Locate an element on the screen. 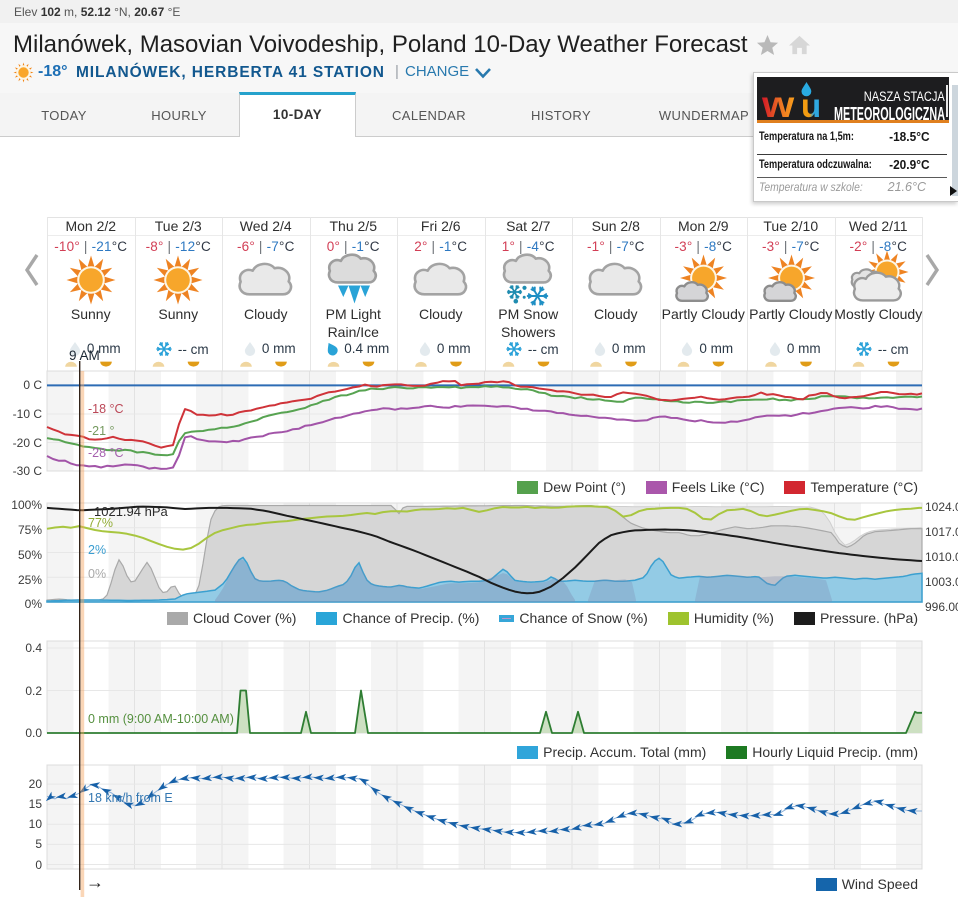 The width and height of the screenshot is (958, 903). svg-text: w is located at coordinates (778, 103).